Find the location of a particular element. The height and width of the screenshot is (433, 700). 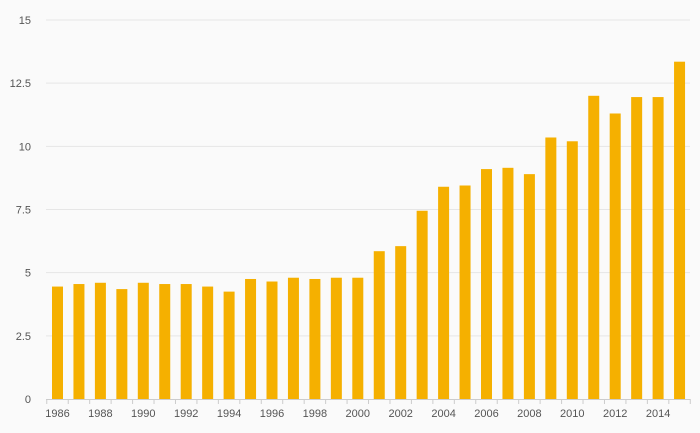

y-tick-label: 12.5 is located at coordinates (20, 84).